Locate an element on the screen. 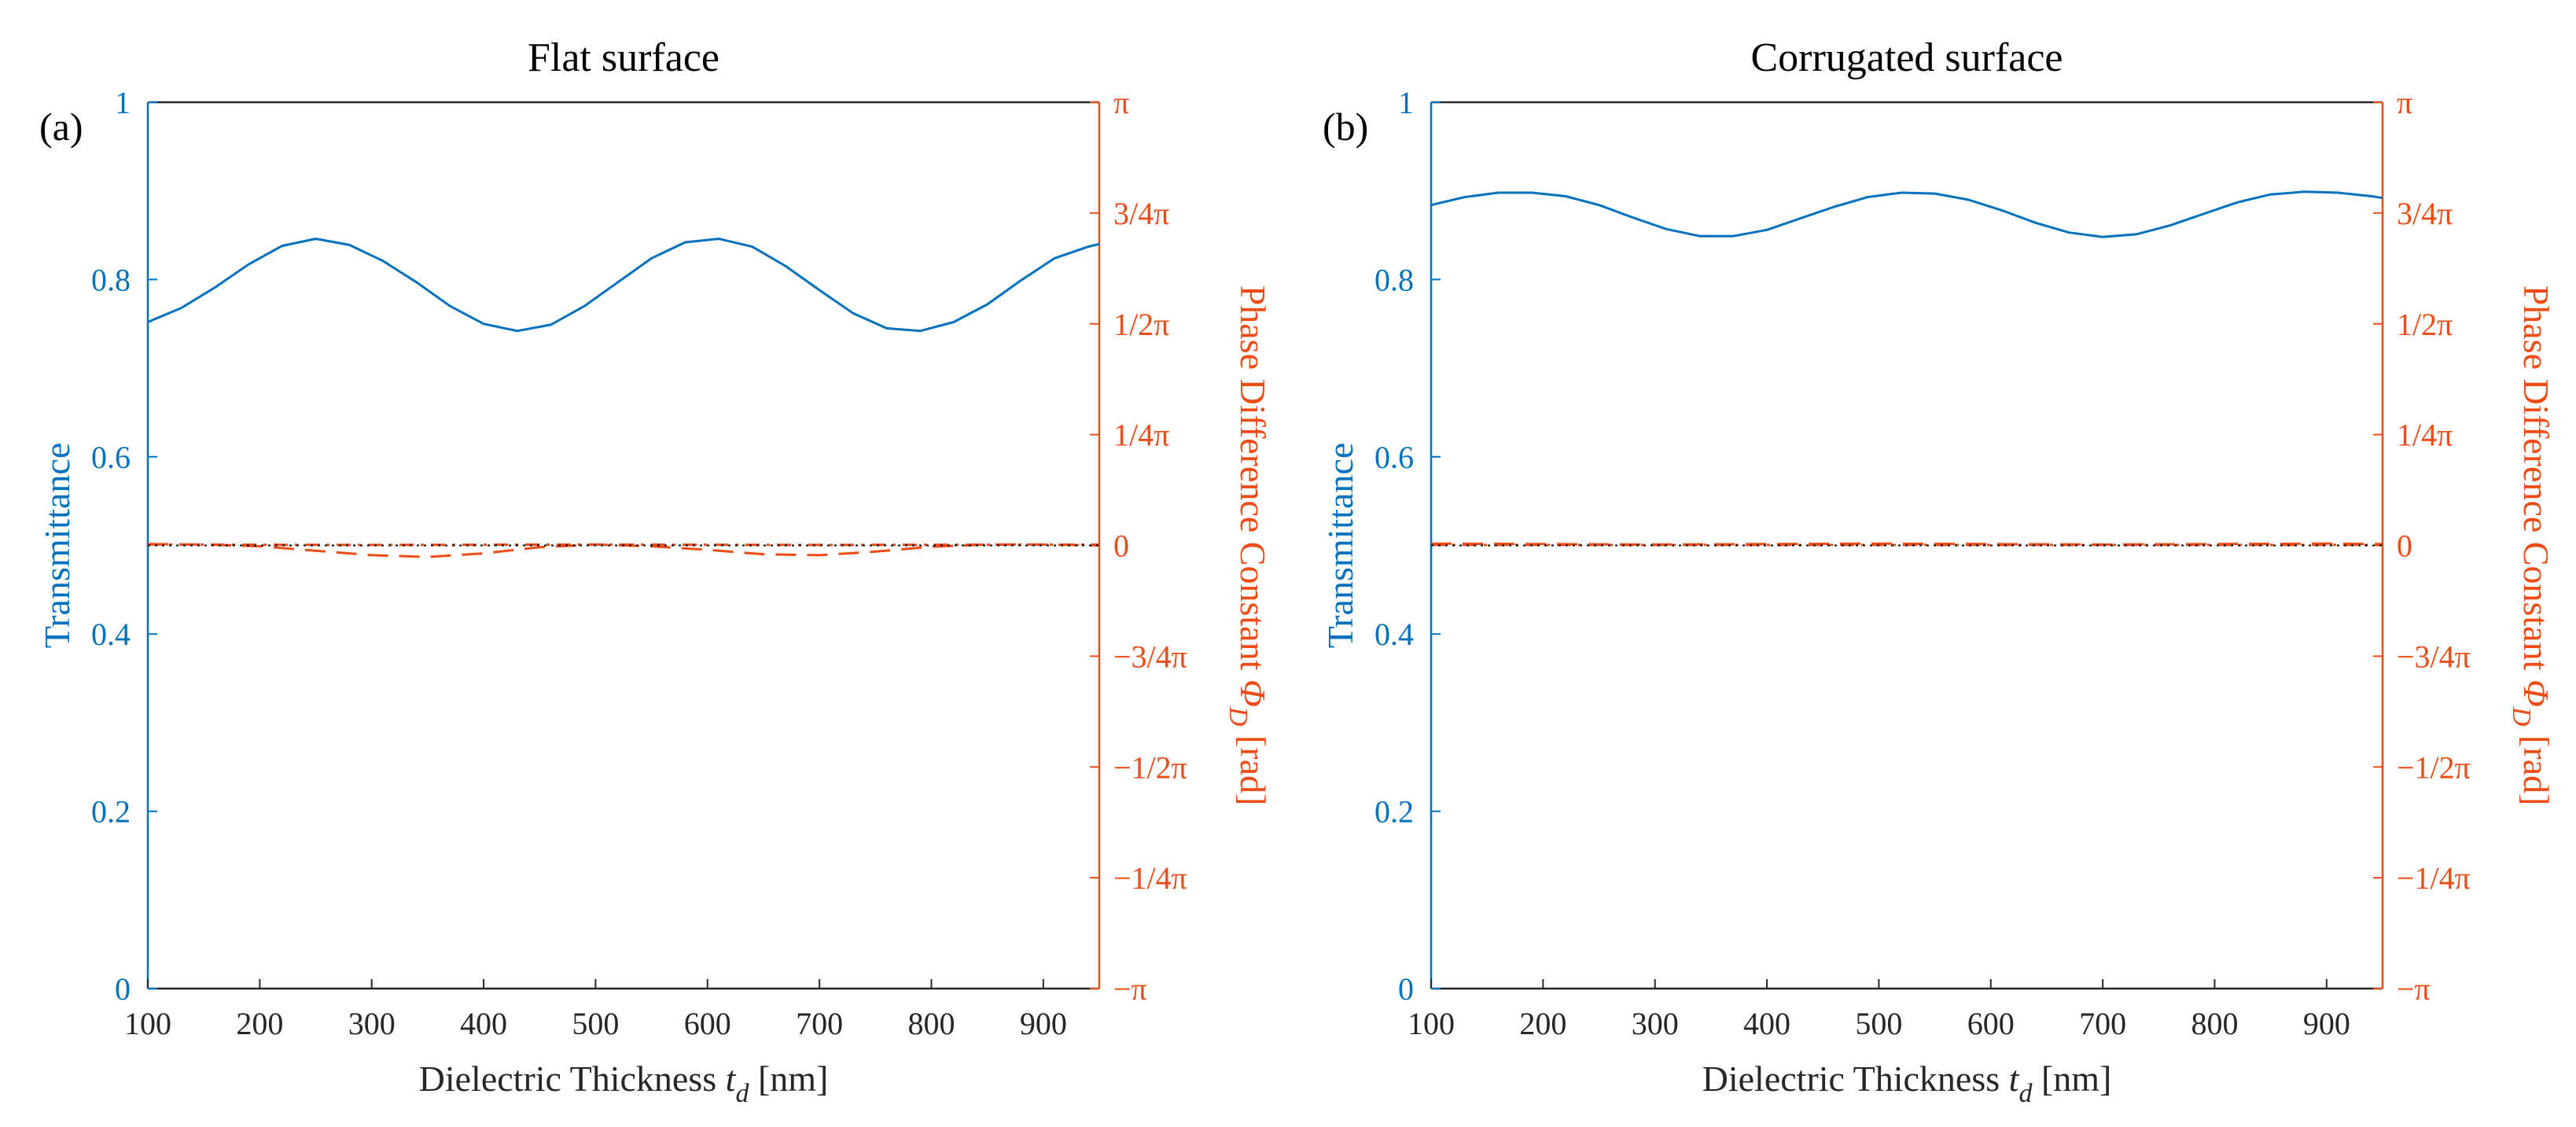  chart-title: Corrugated surface is located at coordinates (1906, 57).